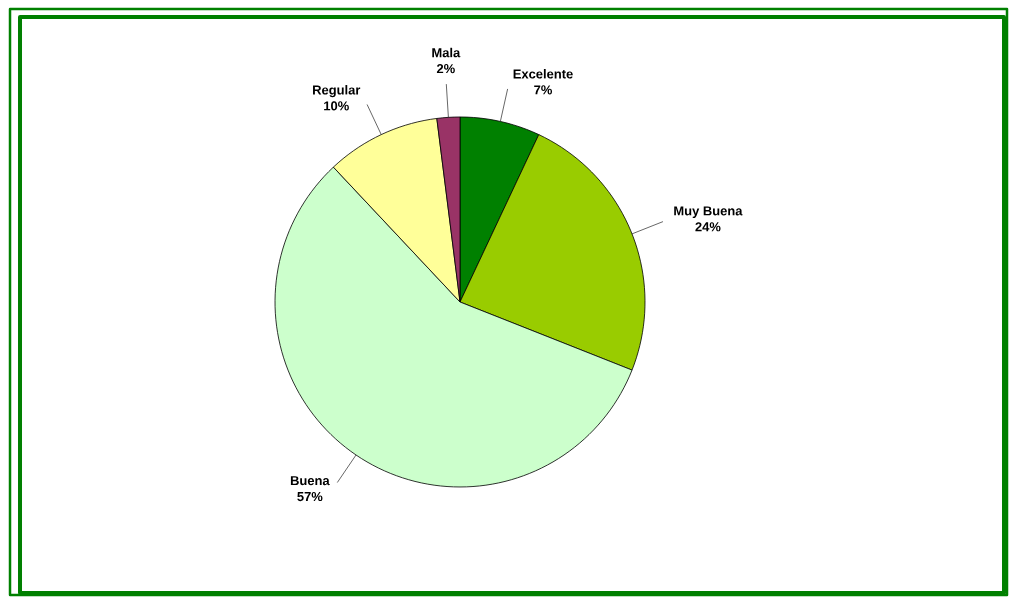 The height and width of the screenshot is (599, 1009). I want to click on data-label: 57%, so click(310, 497).